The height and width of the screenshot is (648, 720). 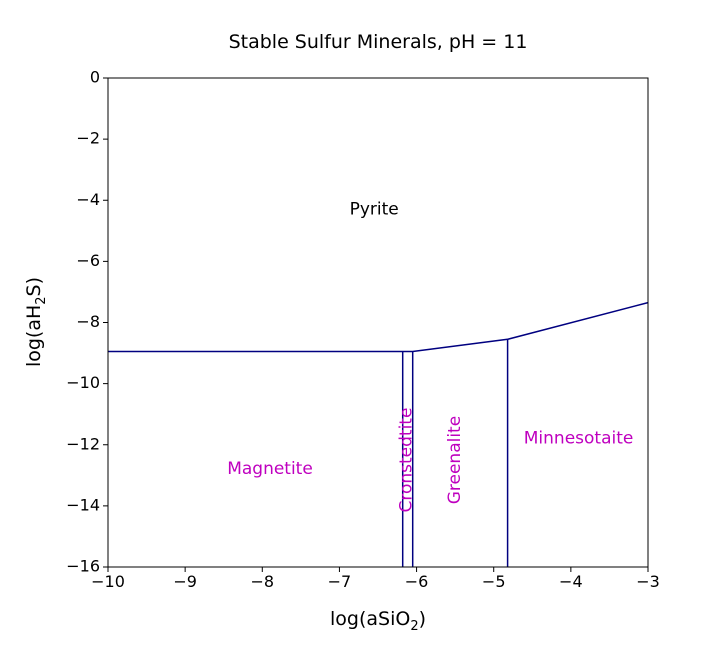 What do you see at coordinates (108, 581) in the screenshot?
I see `x-tick-label: −10` at bounding box center [108, 581].